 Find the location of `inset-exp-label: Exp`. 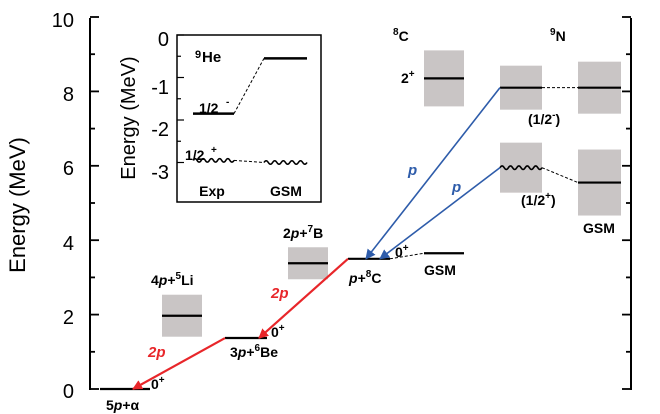

inset-exp-label: Exp is located at coordinates (212, 191).